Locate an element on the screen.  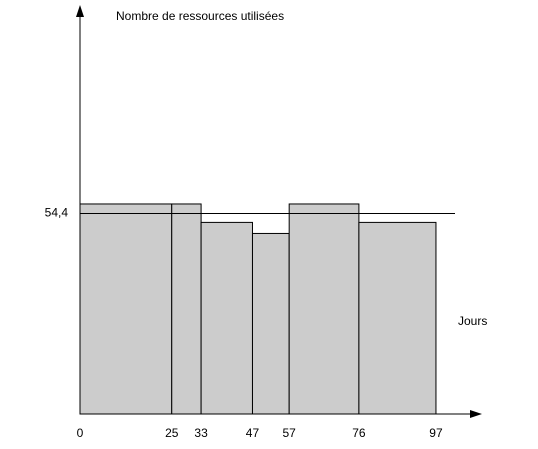
y-tick-label: 54,4 is located at coordinates (57, 213).